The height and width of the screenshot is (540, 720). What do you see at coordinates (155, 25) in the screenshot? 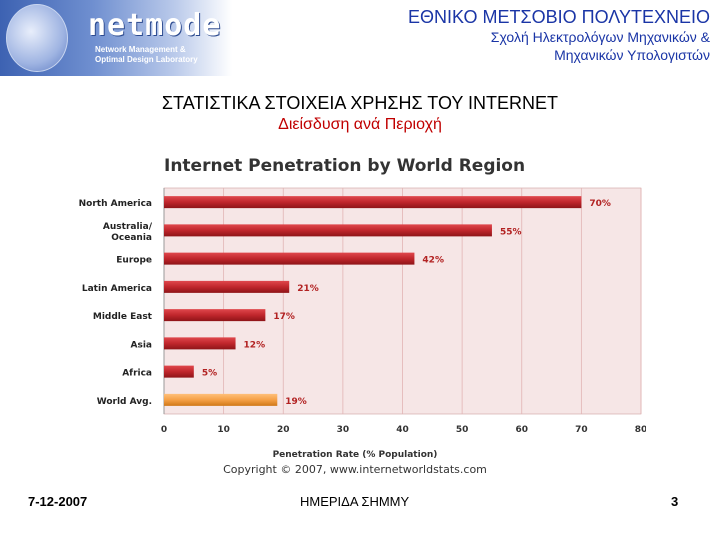
I see `logo-brand: netmode` at bounding box center [155, 25].